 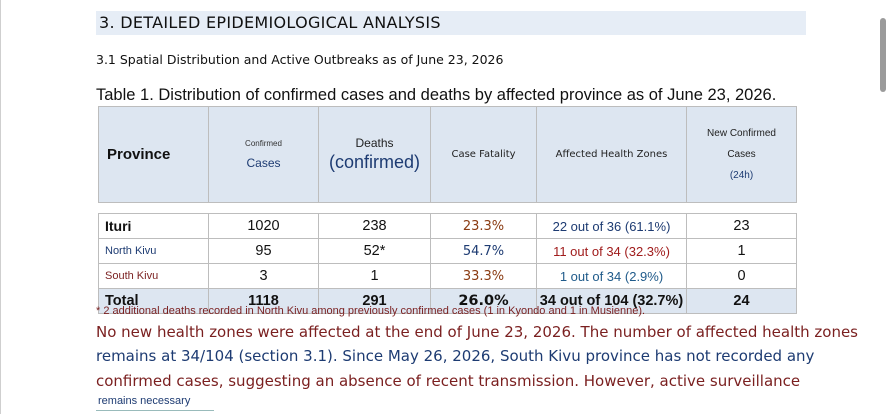 What do you see at coordinates (884, 207) in the screenshot?
I see `vertical-scrollbar` at bounding box center [884, 207].